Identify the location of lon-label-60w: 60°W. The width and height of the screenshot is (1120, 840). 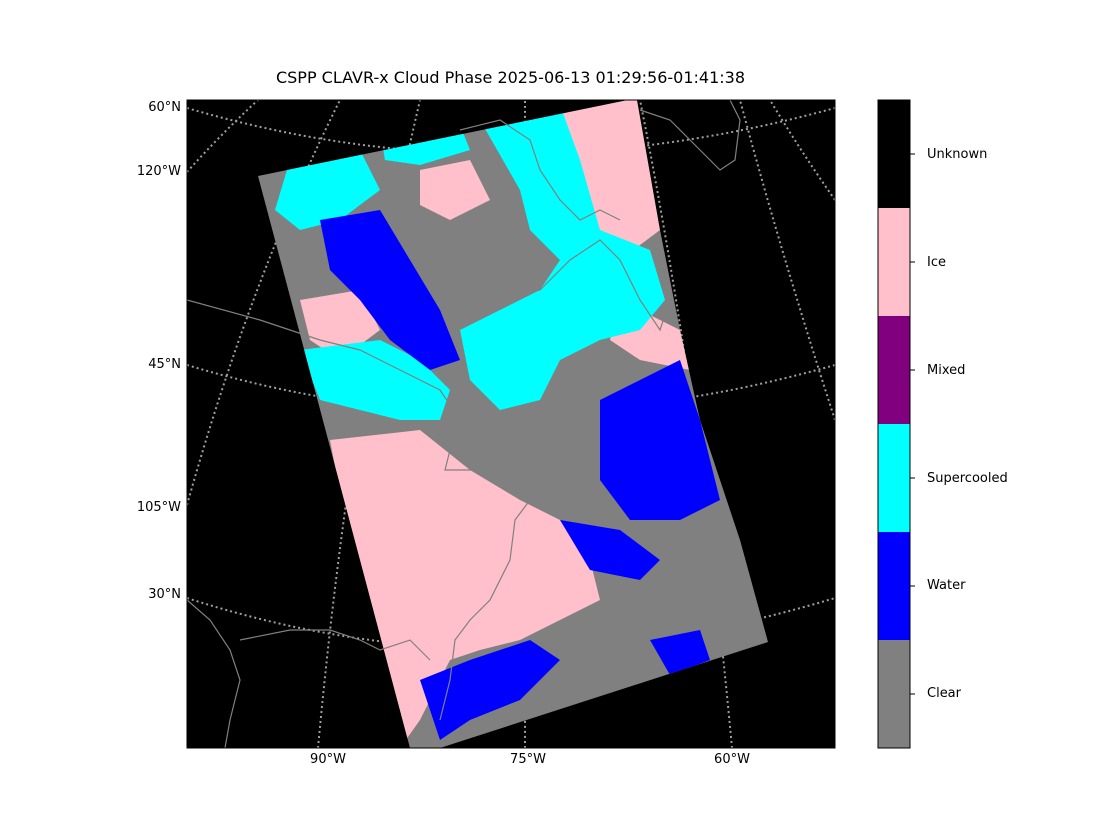
(732, 759).